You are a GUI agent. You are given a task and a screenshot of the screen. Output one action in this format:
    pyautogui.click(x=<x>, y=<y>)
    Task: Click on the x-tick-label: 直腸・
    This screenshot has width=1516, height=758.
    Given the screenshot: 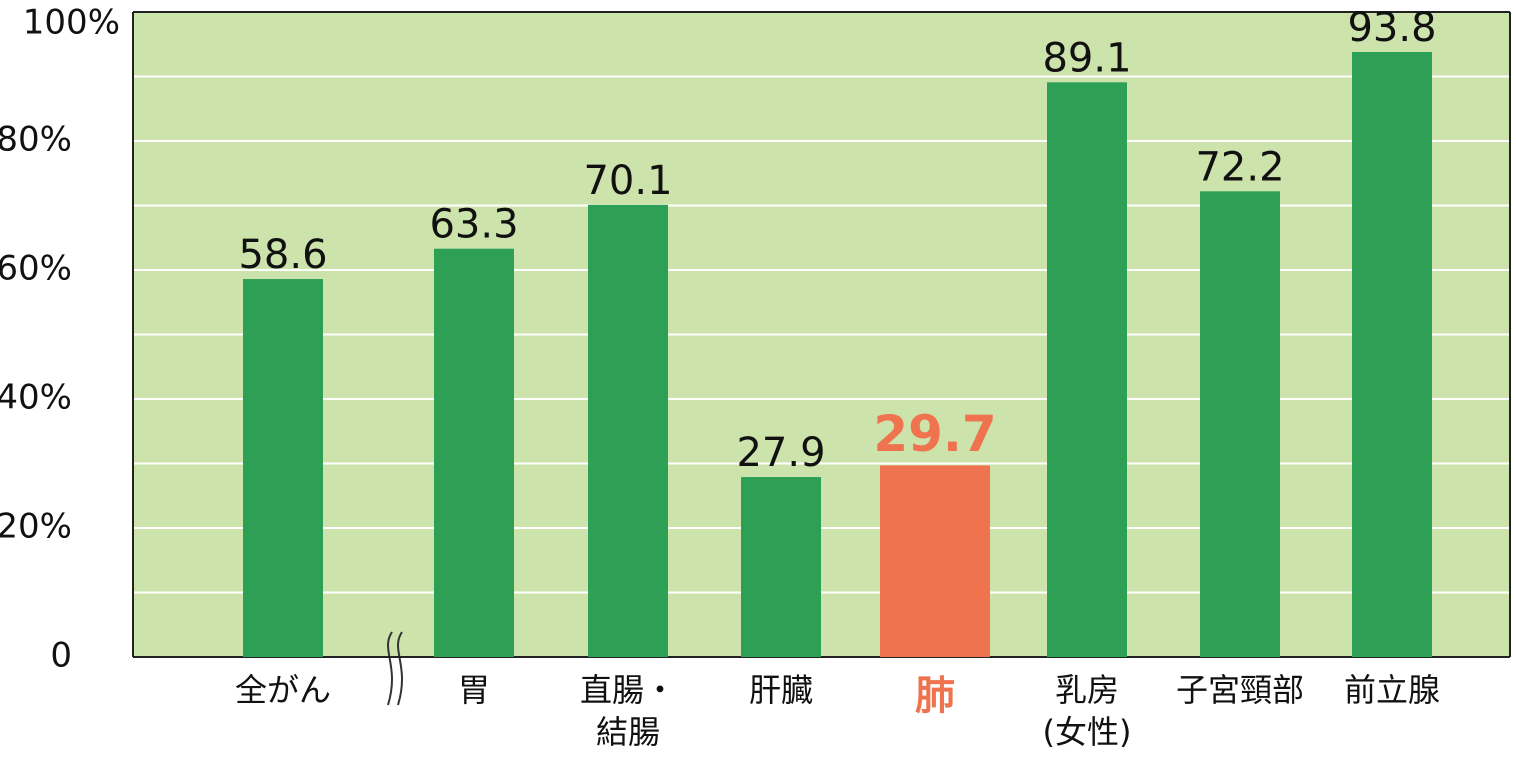 What is the action you would take?
    pyautogui.click(x=628, y=690)
    